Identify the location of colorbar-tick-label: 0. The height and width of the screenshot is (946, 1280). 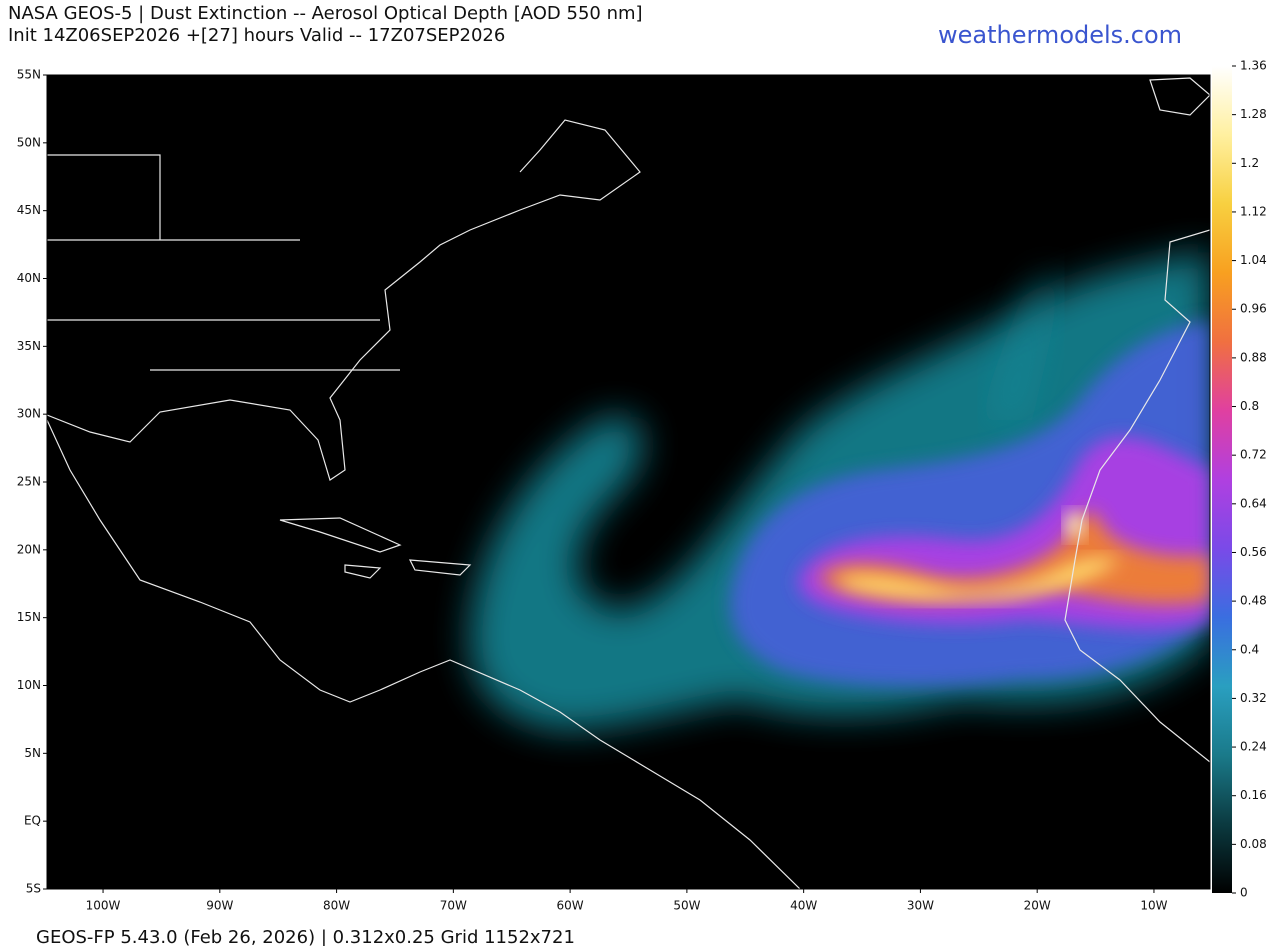
(1244, 893).